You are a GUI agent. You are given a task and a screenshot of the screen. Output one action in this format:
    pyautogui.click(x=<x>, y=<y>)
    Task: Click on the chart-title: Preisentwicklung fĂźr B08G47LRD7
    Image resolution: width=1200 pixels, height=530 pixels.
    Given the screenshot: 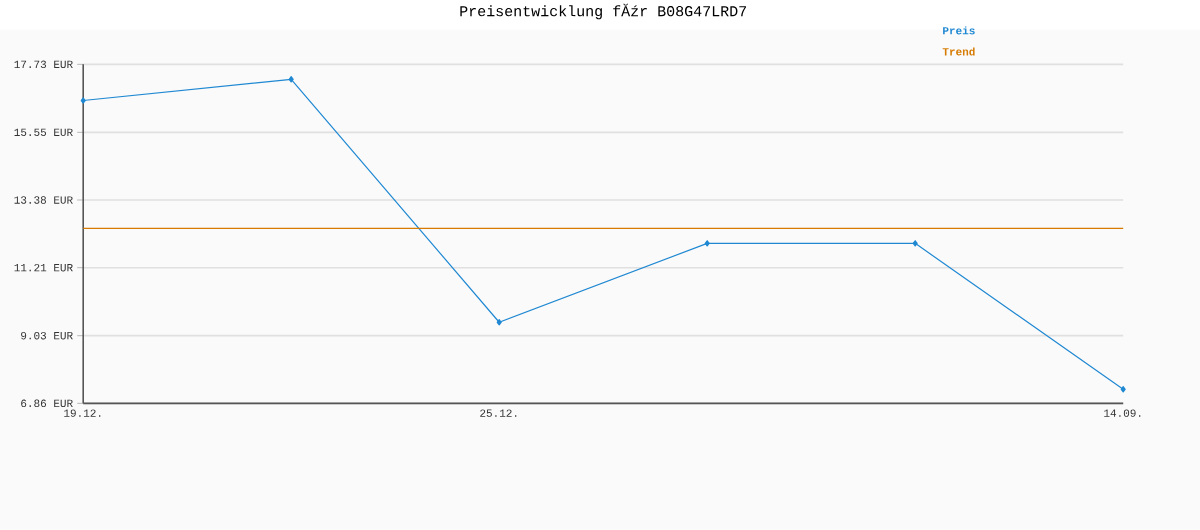 What is the action you would take?
    pyautogui.click(x=603, y=11)
    